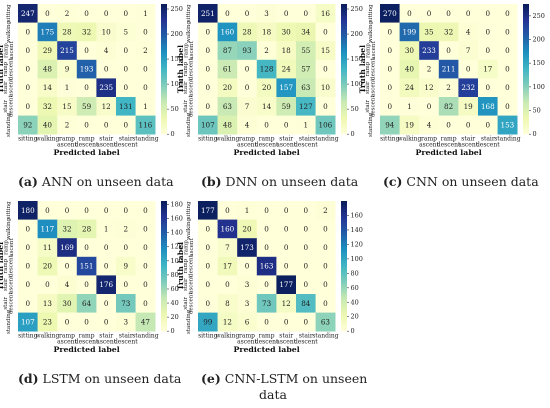 Image resolution: width=550 pixels, height=408 pixels. I want to click on cell-value-label: 157, so click(286, 87).